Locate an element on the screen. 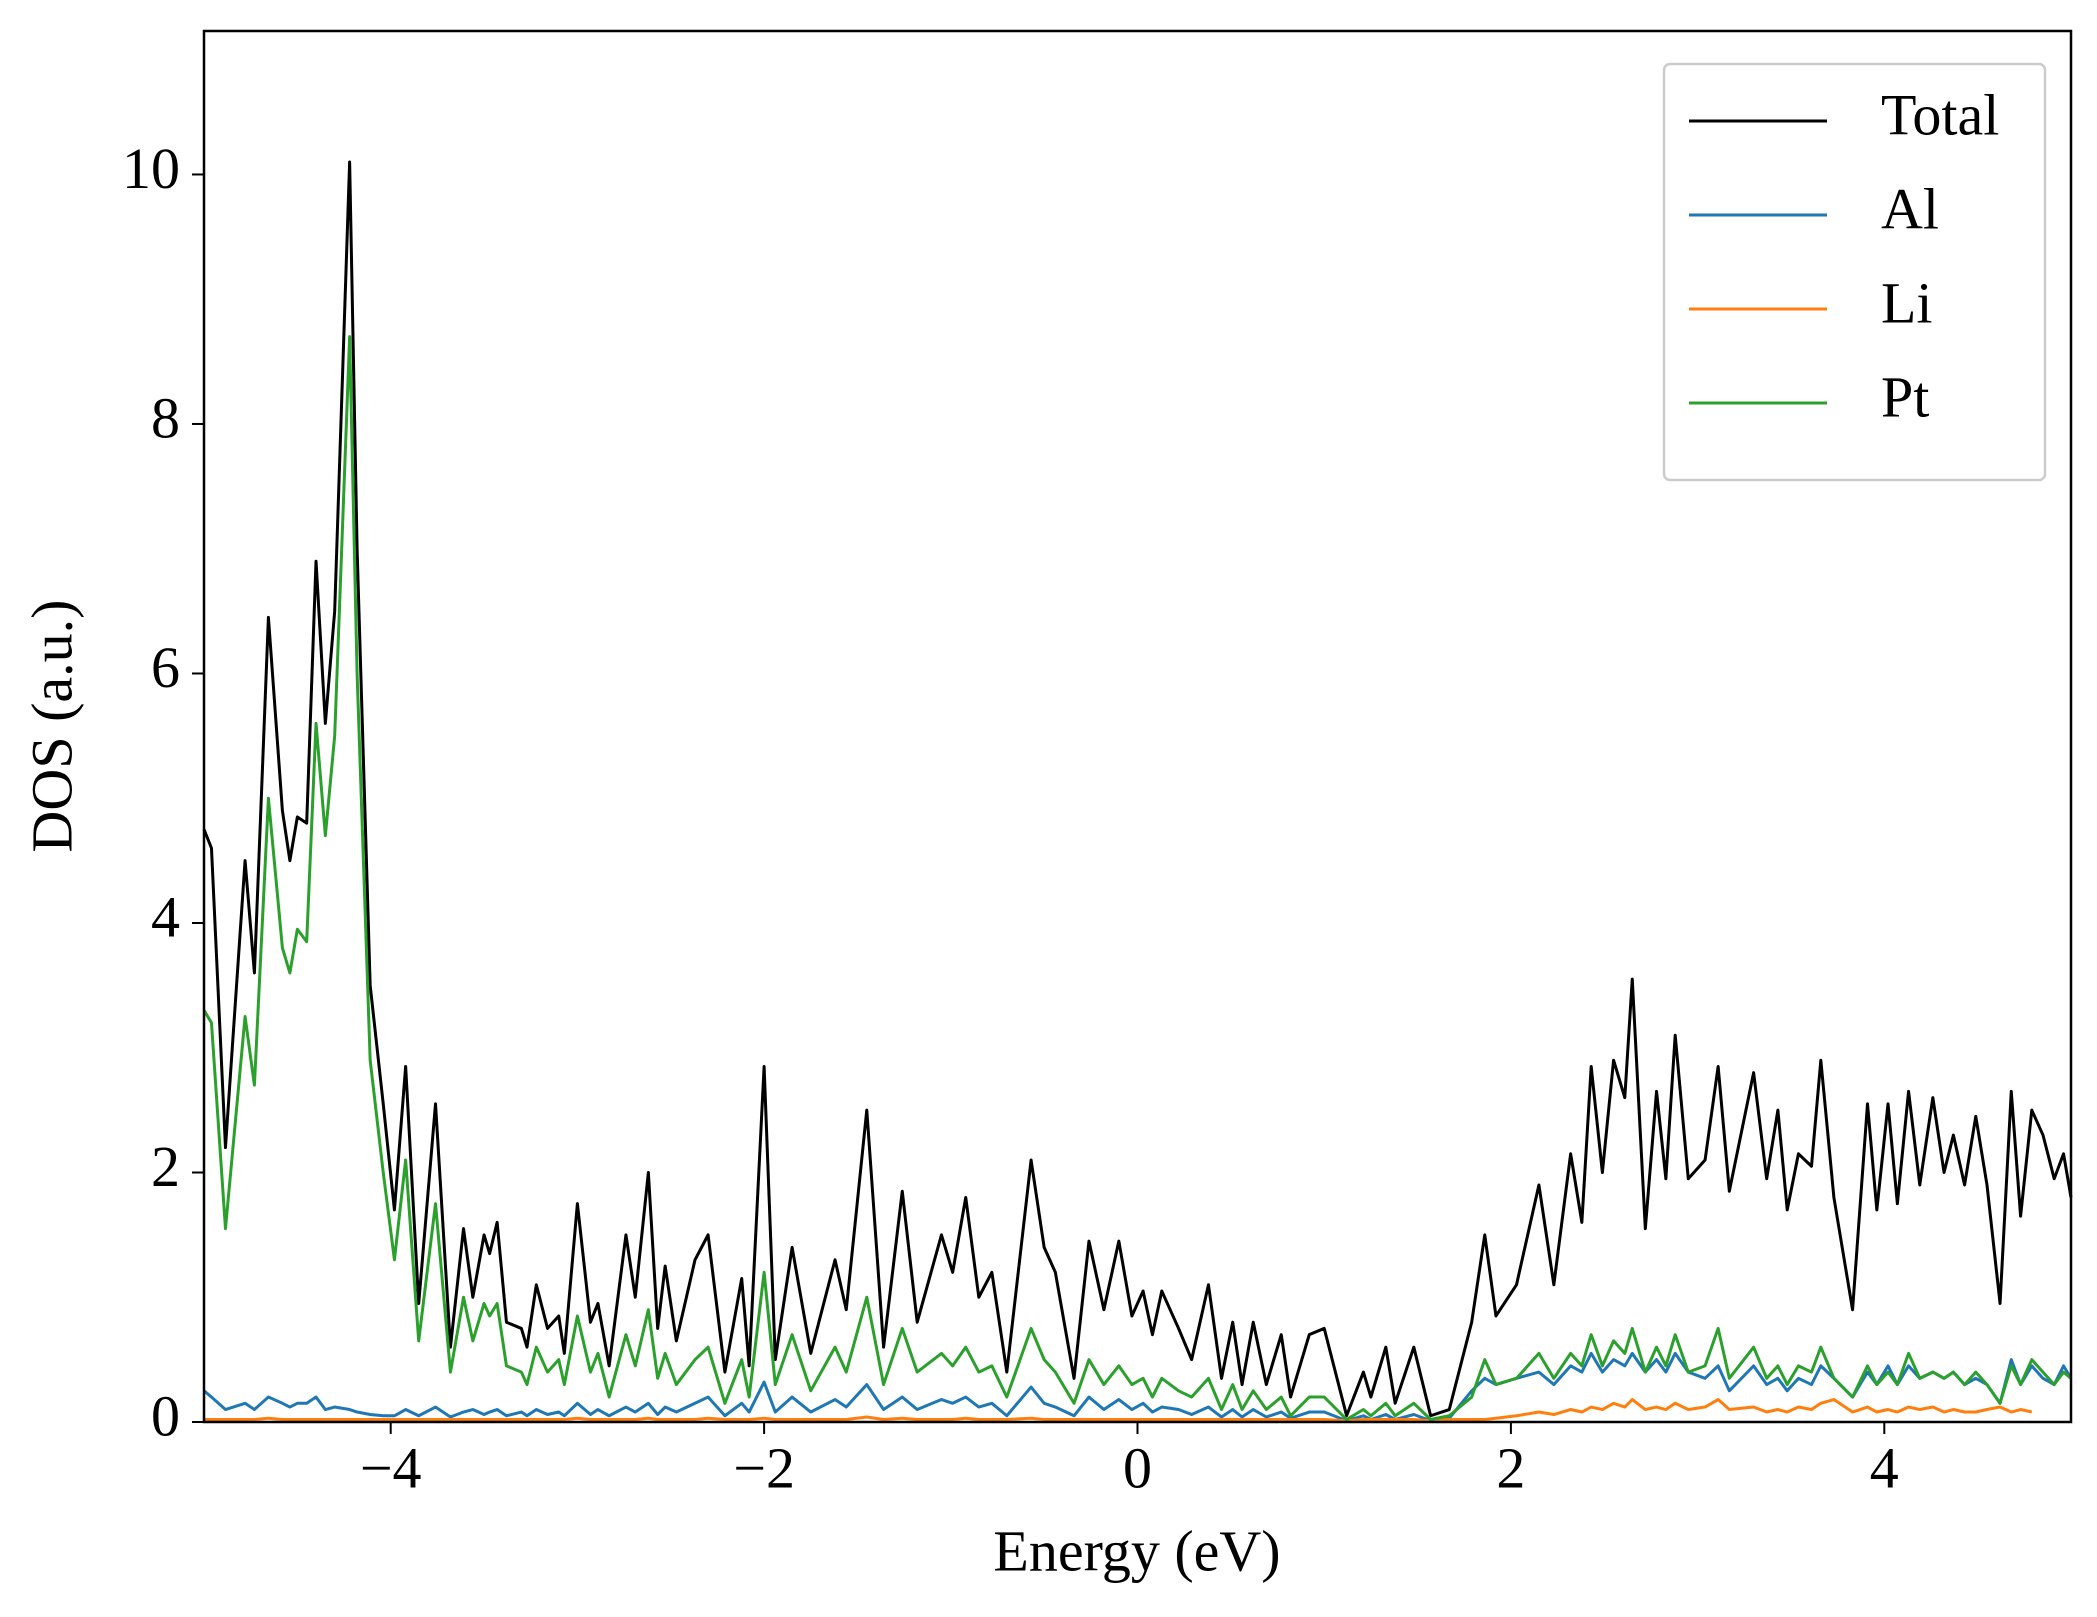 Image resolution: width=2097 pixels, height=1617 pixels. y-axis-label: DOS (a.u.) is located at coordinates (51, 726).